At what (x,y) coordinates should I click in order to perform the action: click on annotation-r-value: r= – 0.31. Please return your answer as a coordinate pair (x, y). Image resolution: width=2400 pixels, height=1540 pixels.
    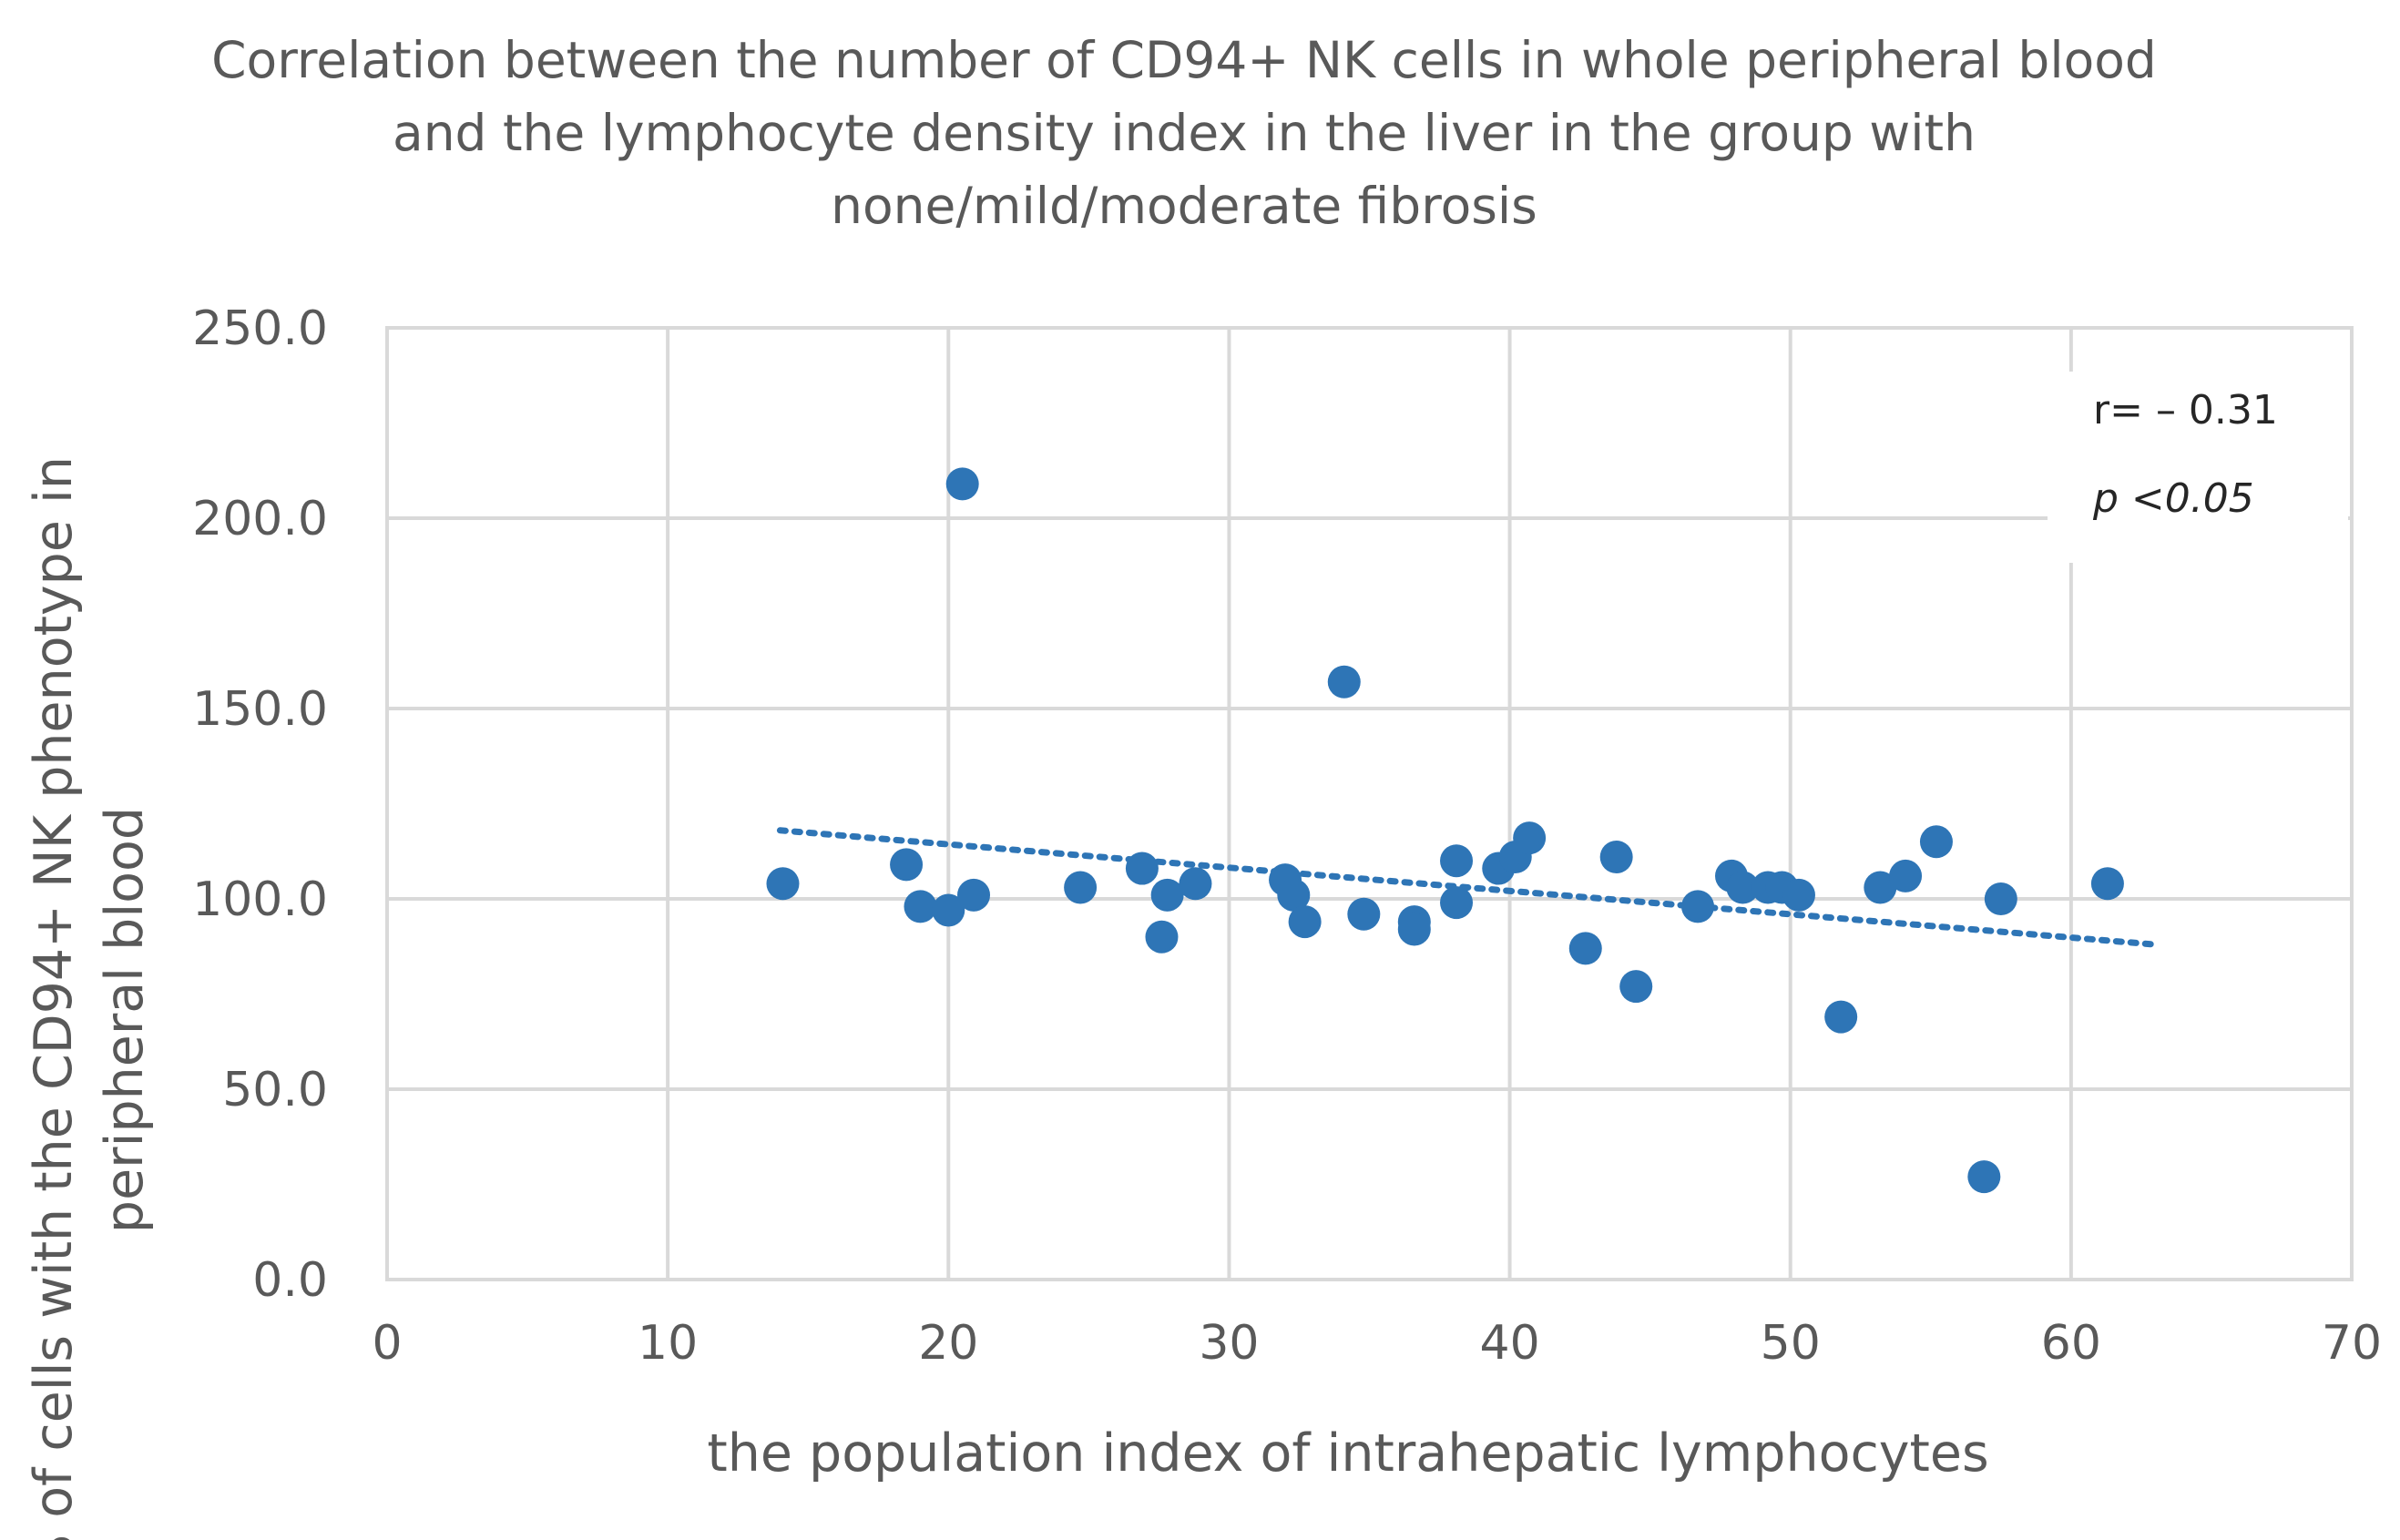
    Looking at the image, I should click on (2185, 410).